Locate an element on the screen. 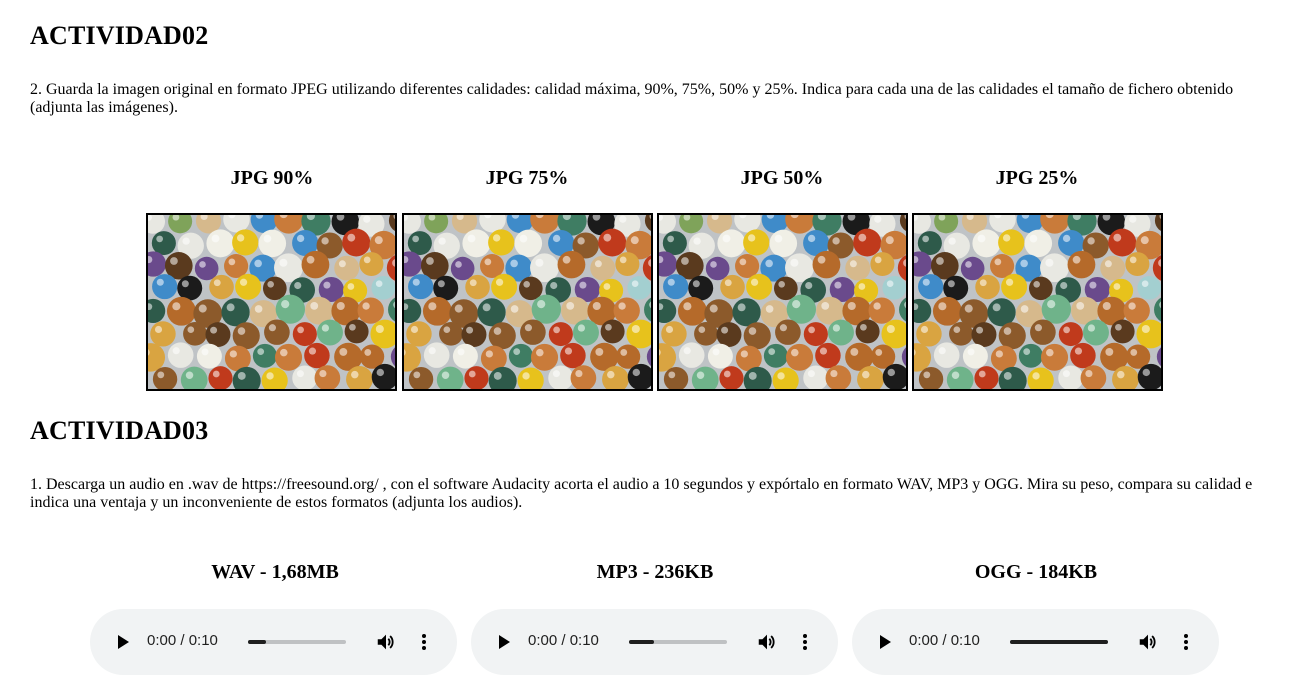 This screenshot has height=698, width=1296. audio-player-ogg: 0:00 / 0:10 is located at coordinates (1035, 642).